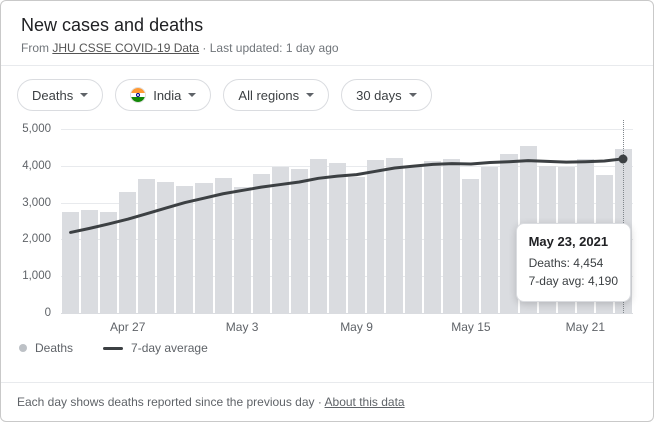 This screenshot has width=654, height=422. I want to click on avg-line-icon, so click(113, 348).